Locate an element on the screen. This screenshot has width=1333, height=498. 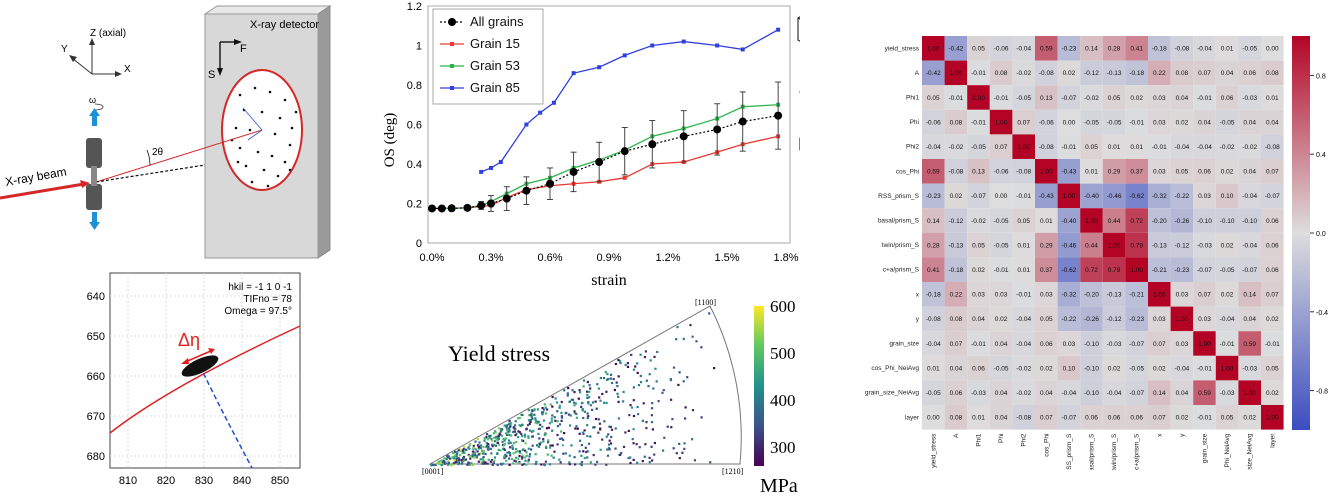
ipf-corner-left: [0001] is located at coordinates (433, 471).